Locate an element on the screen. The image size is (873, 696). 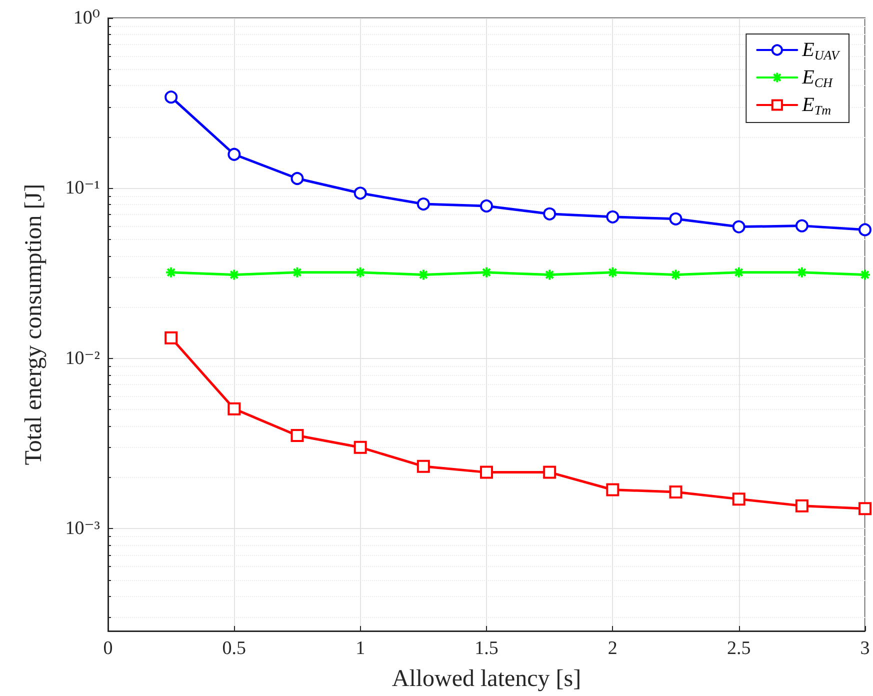
x-tick-label: 2.5 is located at coordinates (738, 648).